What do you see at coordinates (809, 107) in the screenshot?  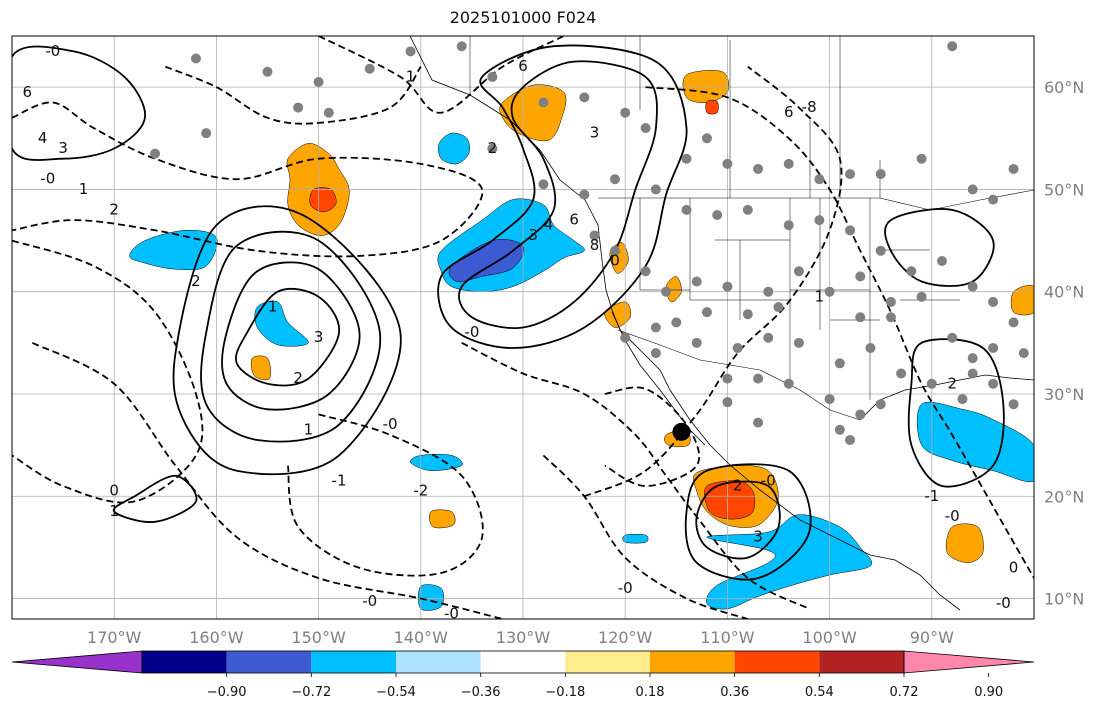 I see `contour-label: -8` at bounding box center [809, 107].